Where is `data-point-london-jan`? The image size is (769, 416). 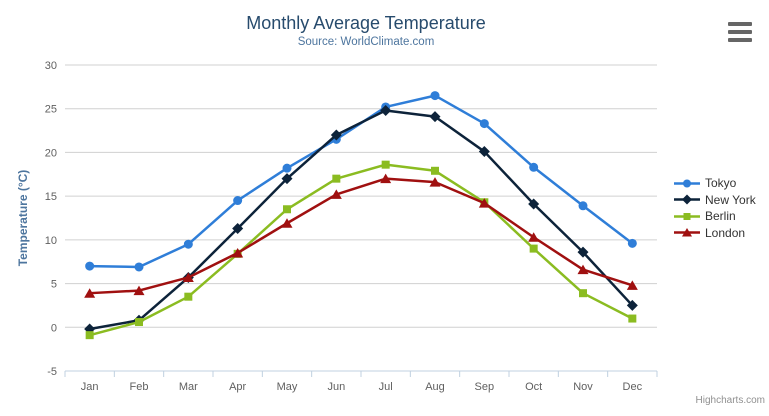
data-point-london-jan is located at coordinates (90, 293).